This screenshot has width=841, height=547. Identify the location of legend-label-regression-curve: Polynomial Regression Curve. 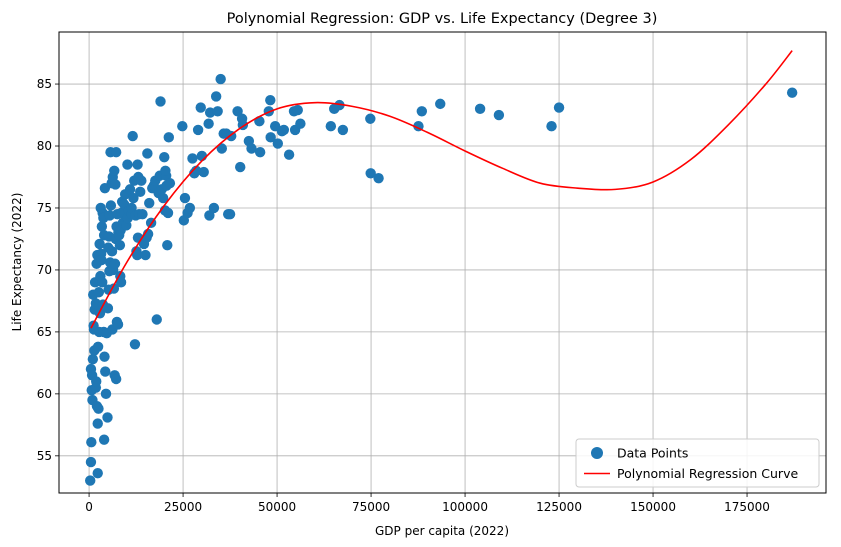
(707, 473).